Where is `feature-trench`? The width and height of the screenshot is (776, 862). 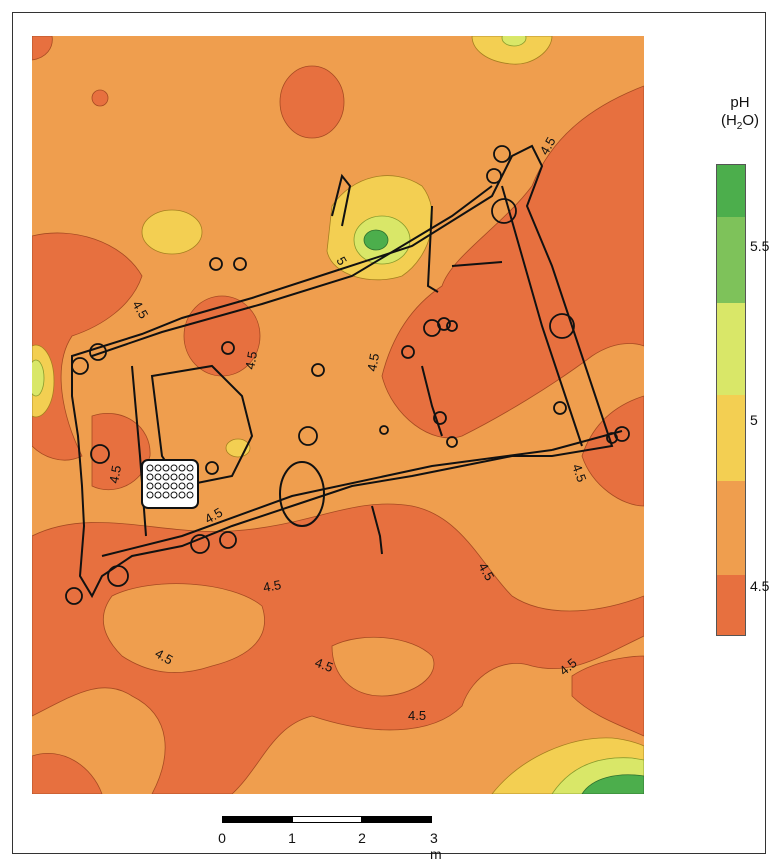 feature-trench is located at coordinates (432, 249).